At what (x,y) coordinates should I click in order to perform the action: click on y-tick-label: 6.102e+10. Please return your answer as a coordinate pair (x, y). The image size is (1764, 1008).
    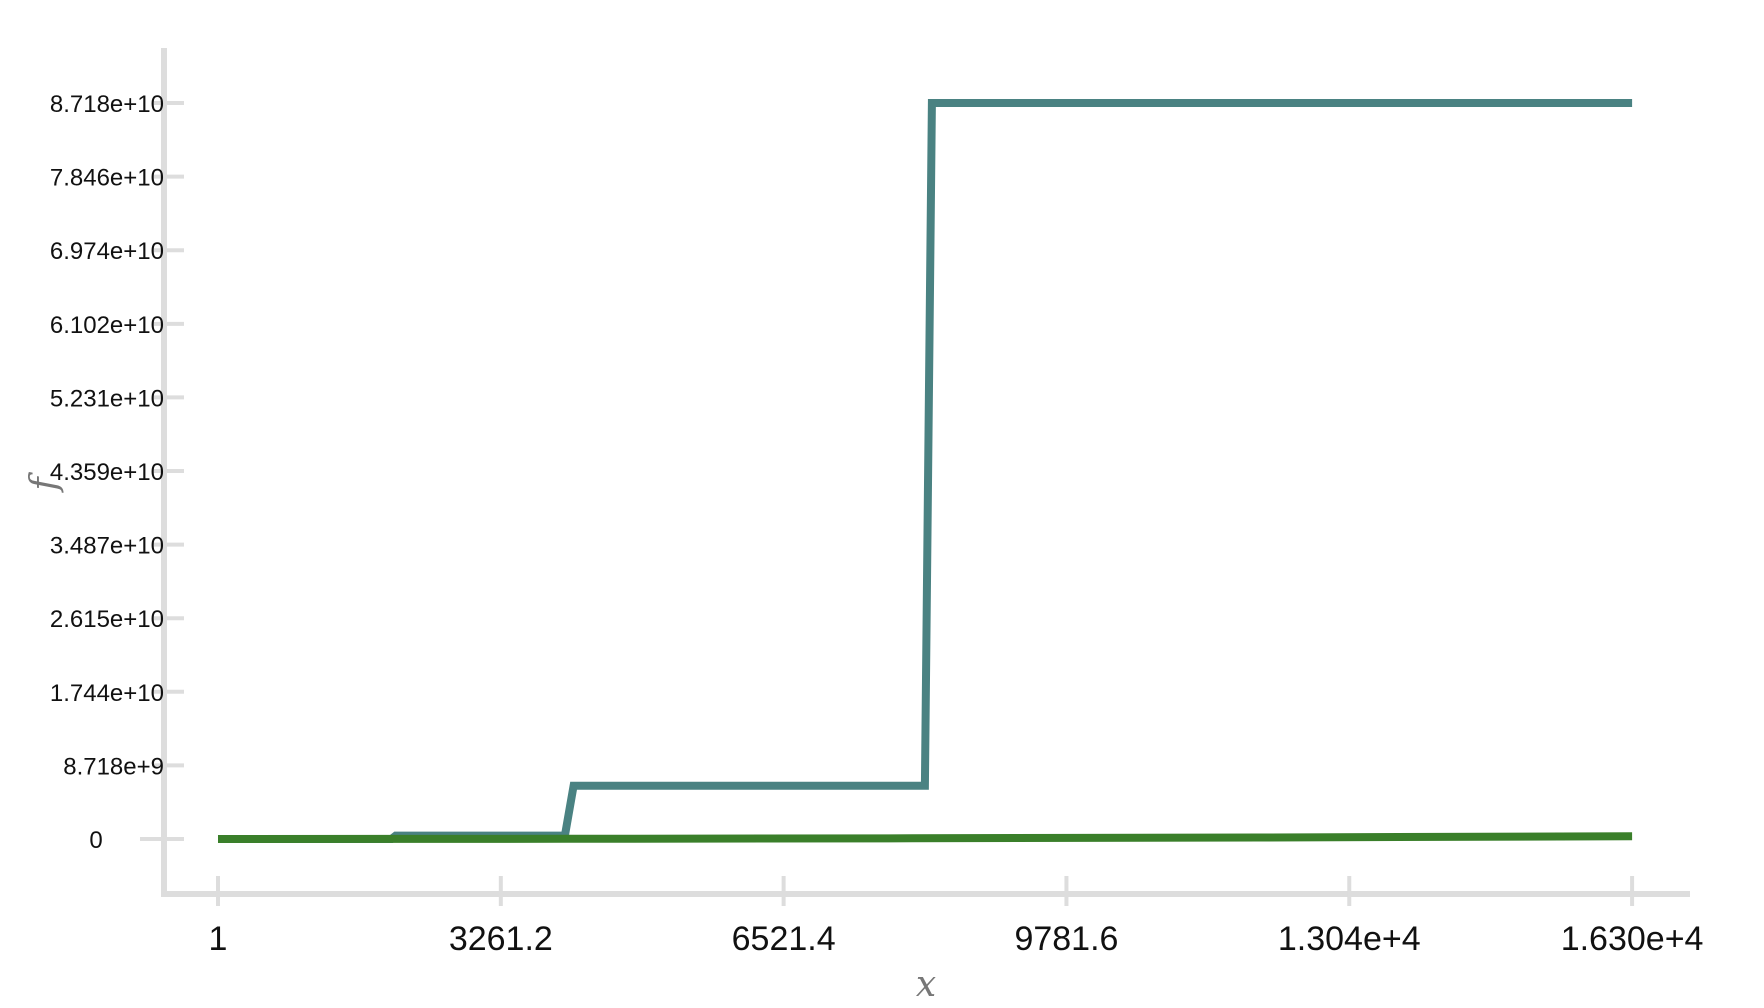
    Looking at the image, I should click on (107, 325).